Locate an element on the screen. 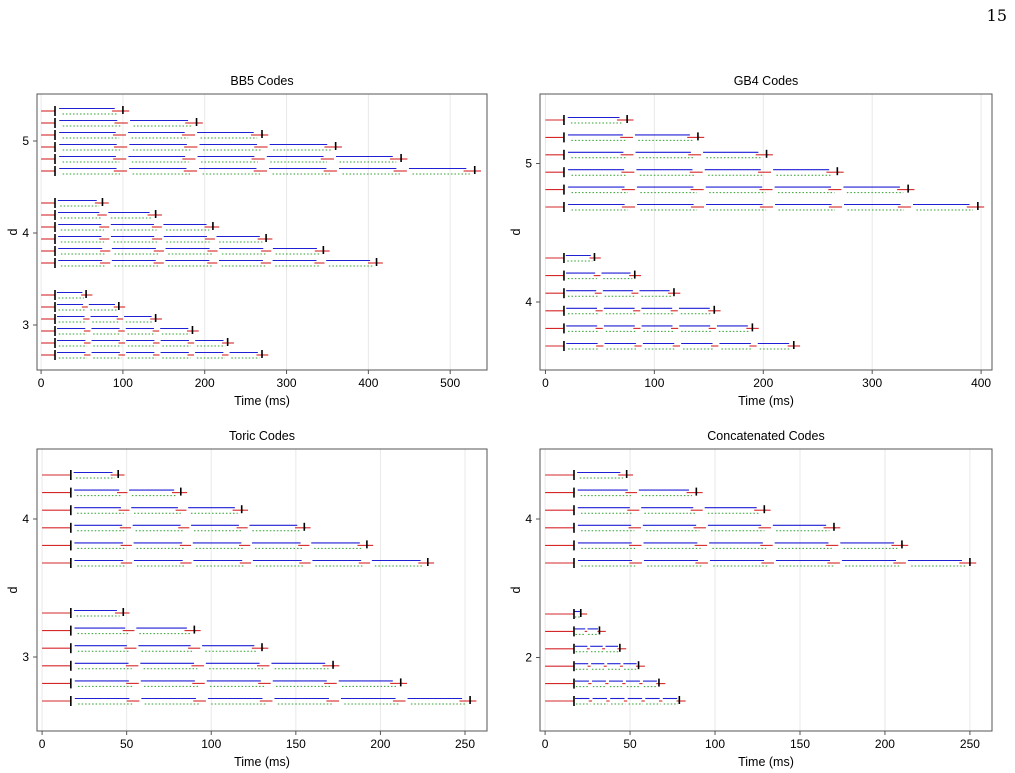  chart-title: Concatenated Codes is located at coordinates (765, 436).